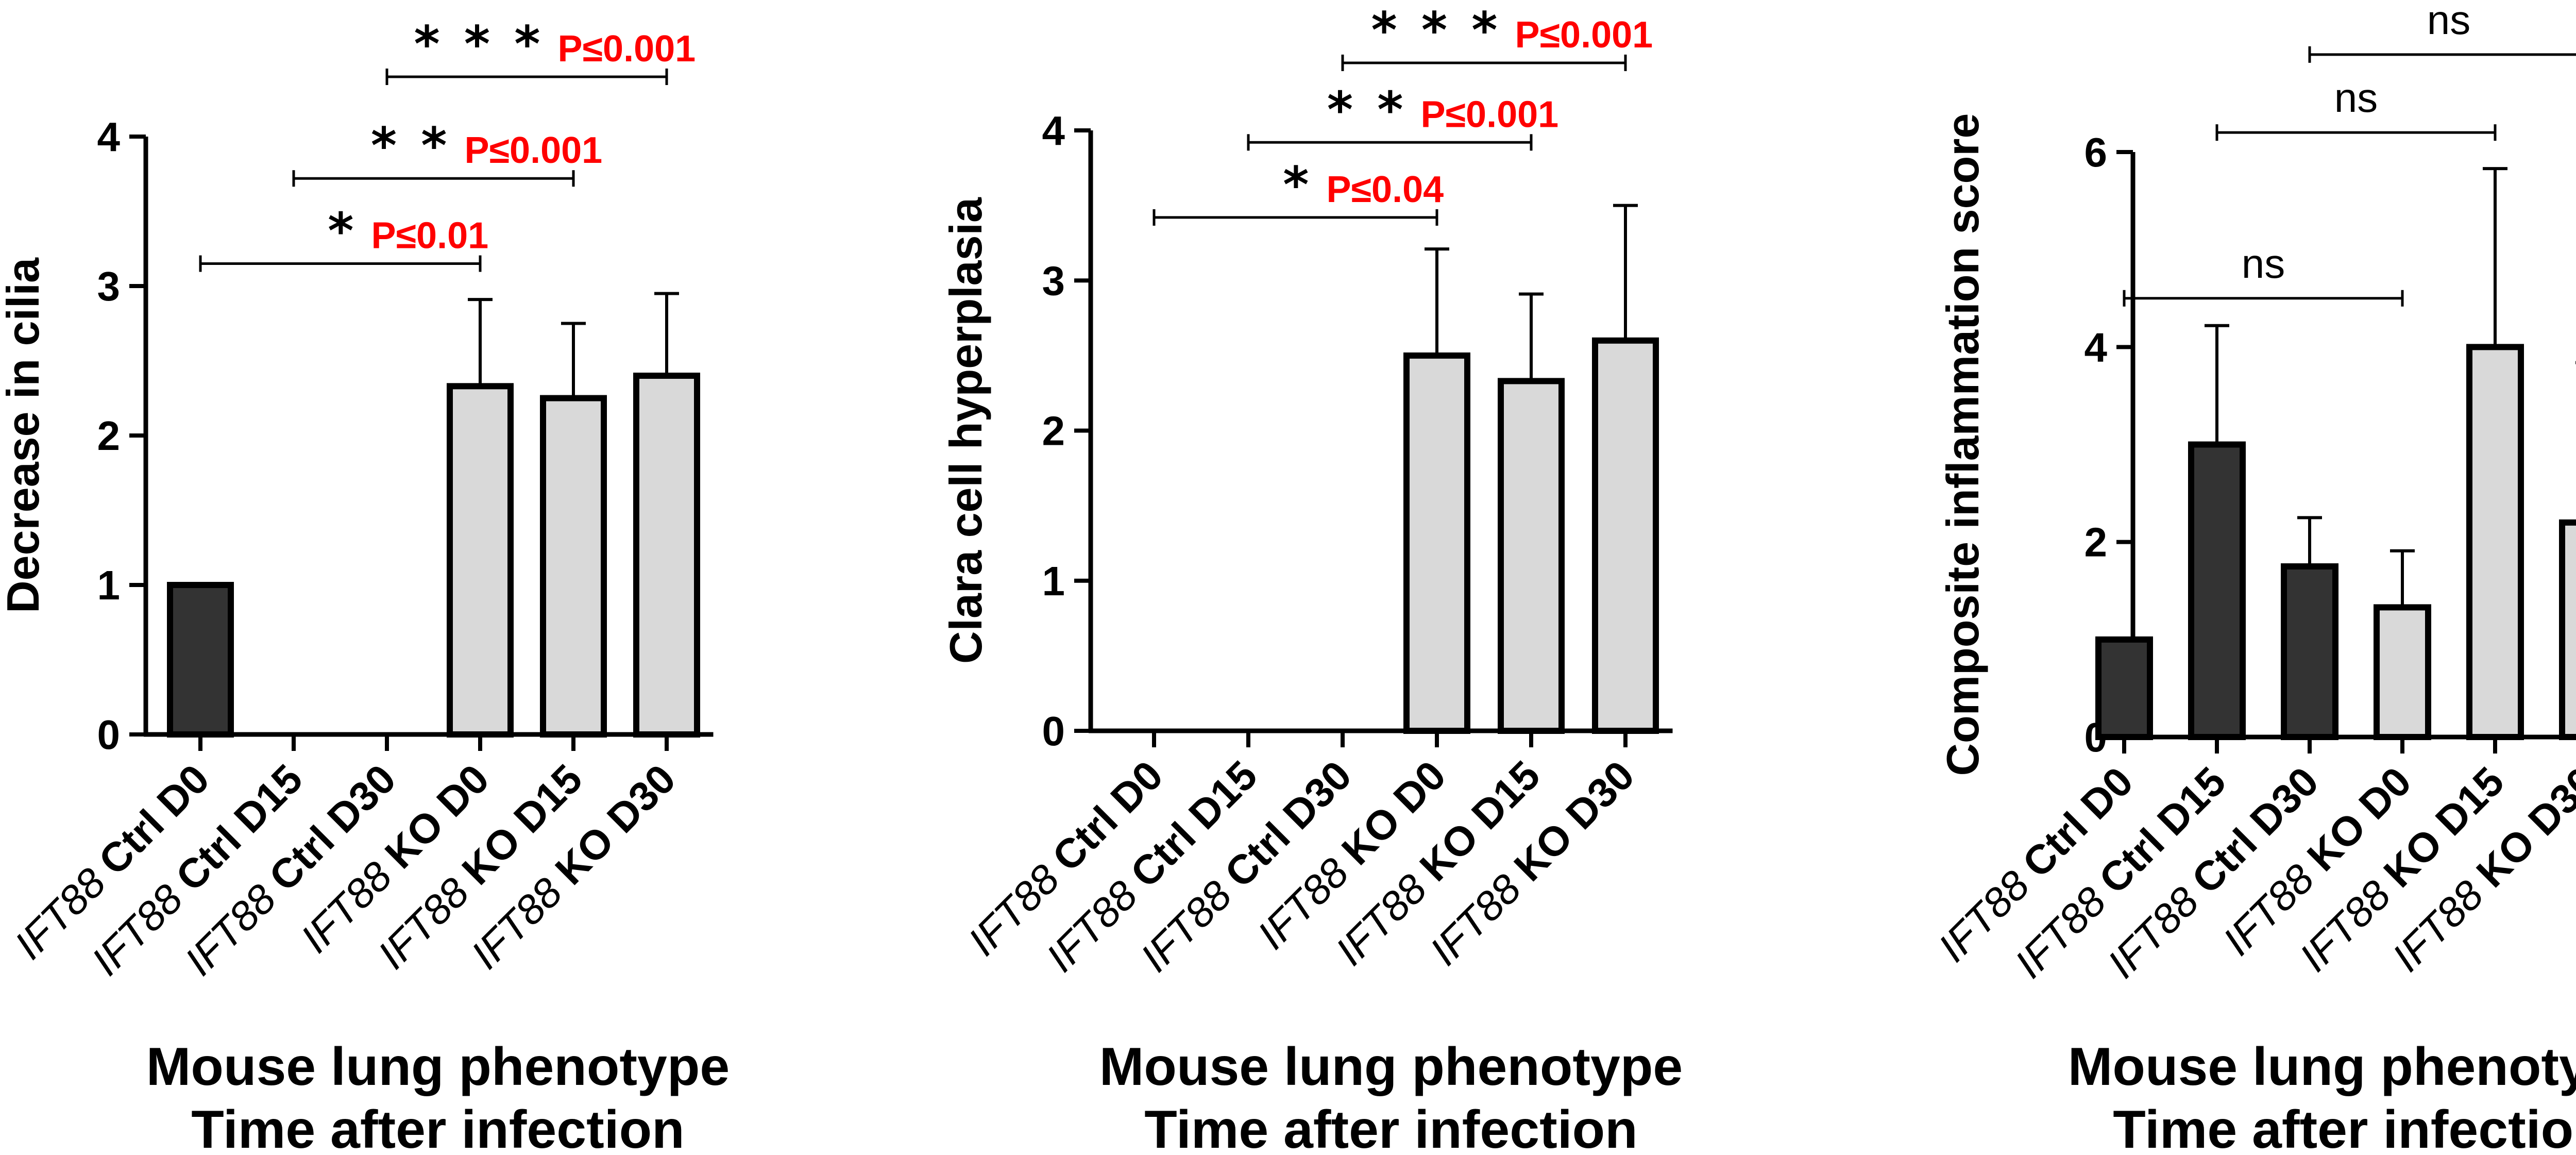 The image size is (2576, 1155). What do you see at coordinates (965, 430) in the screenshot?
I see `y-axis-title: Clara cell hyperplasia` at bounding box center [965, 430].